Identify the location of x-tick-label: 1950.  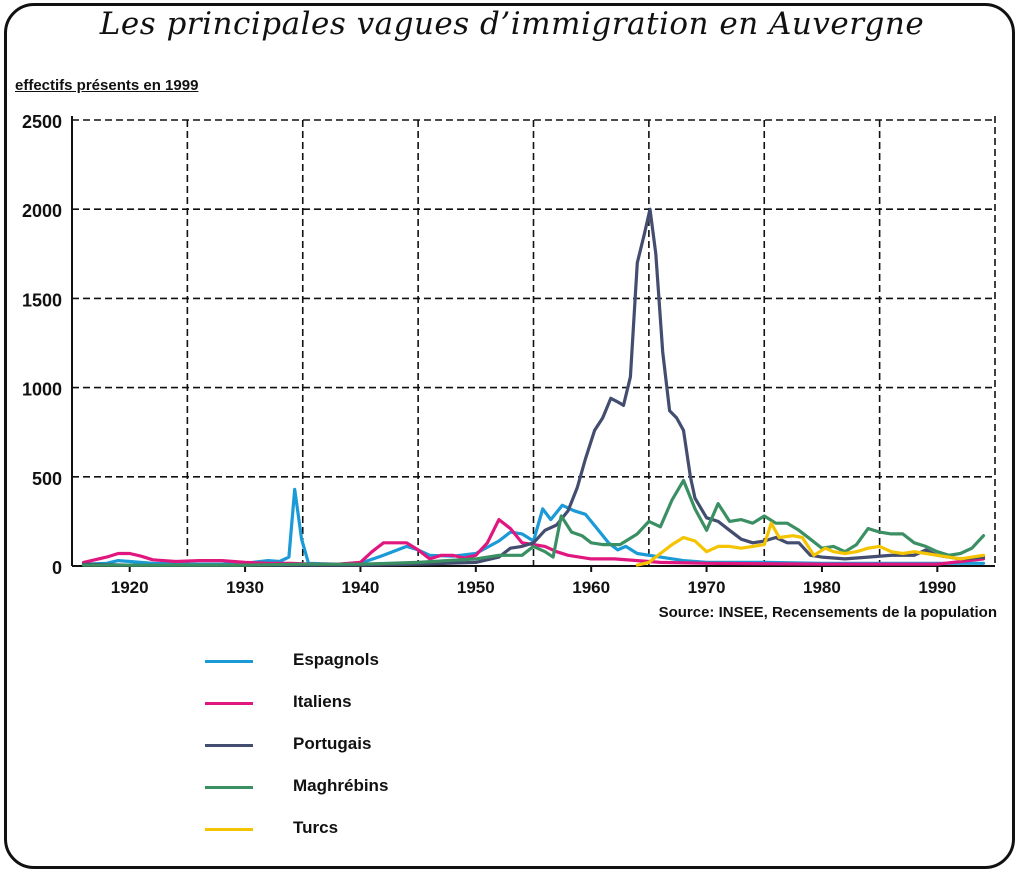
(476, 587).